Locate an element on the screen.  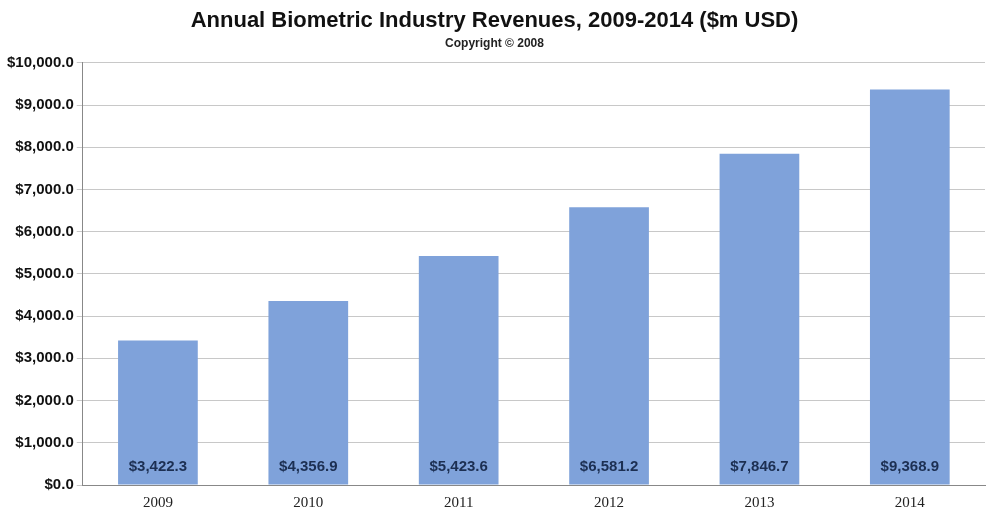
y-tick-label: $1,000.0 is located at coordinates (44, 441).